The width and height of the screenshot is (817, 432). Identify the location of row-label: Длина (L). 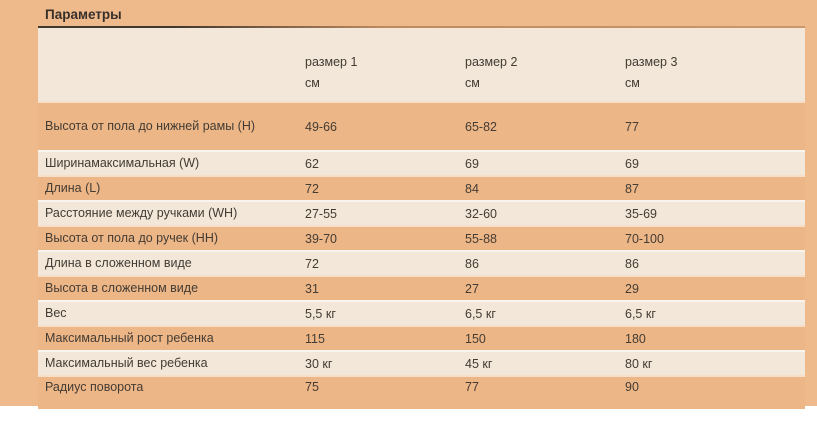
(73, 188).